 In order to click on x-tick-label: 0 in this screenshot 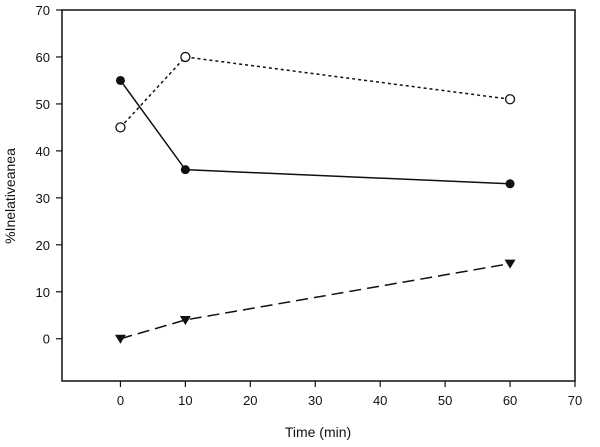, I will do `click(120, 400)`.